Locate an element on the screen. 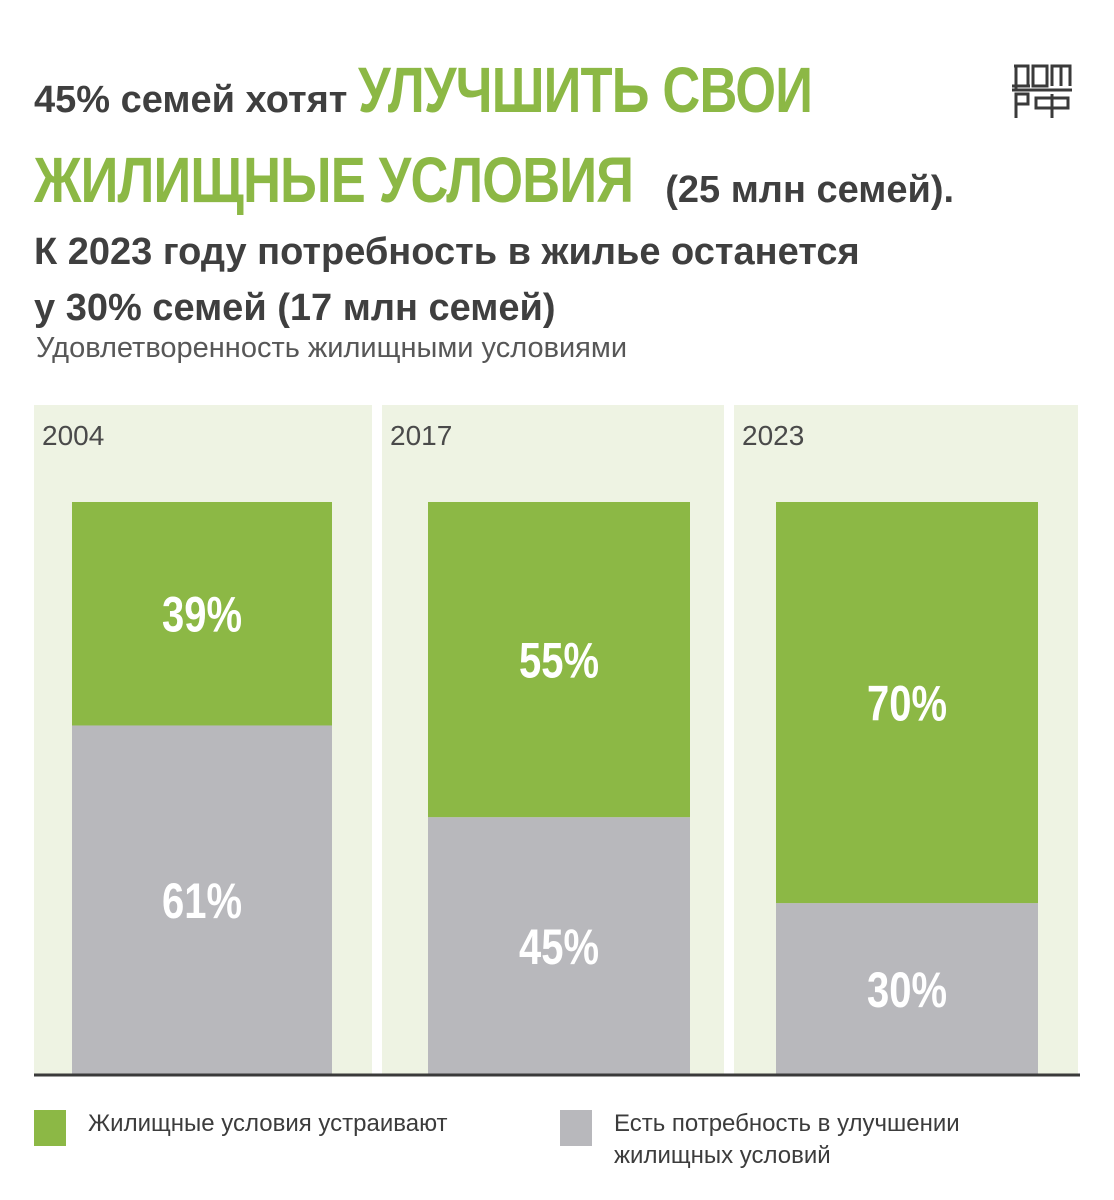  data-label-satisfied: 70% is located at coordinates (907, 703).